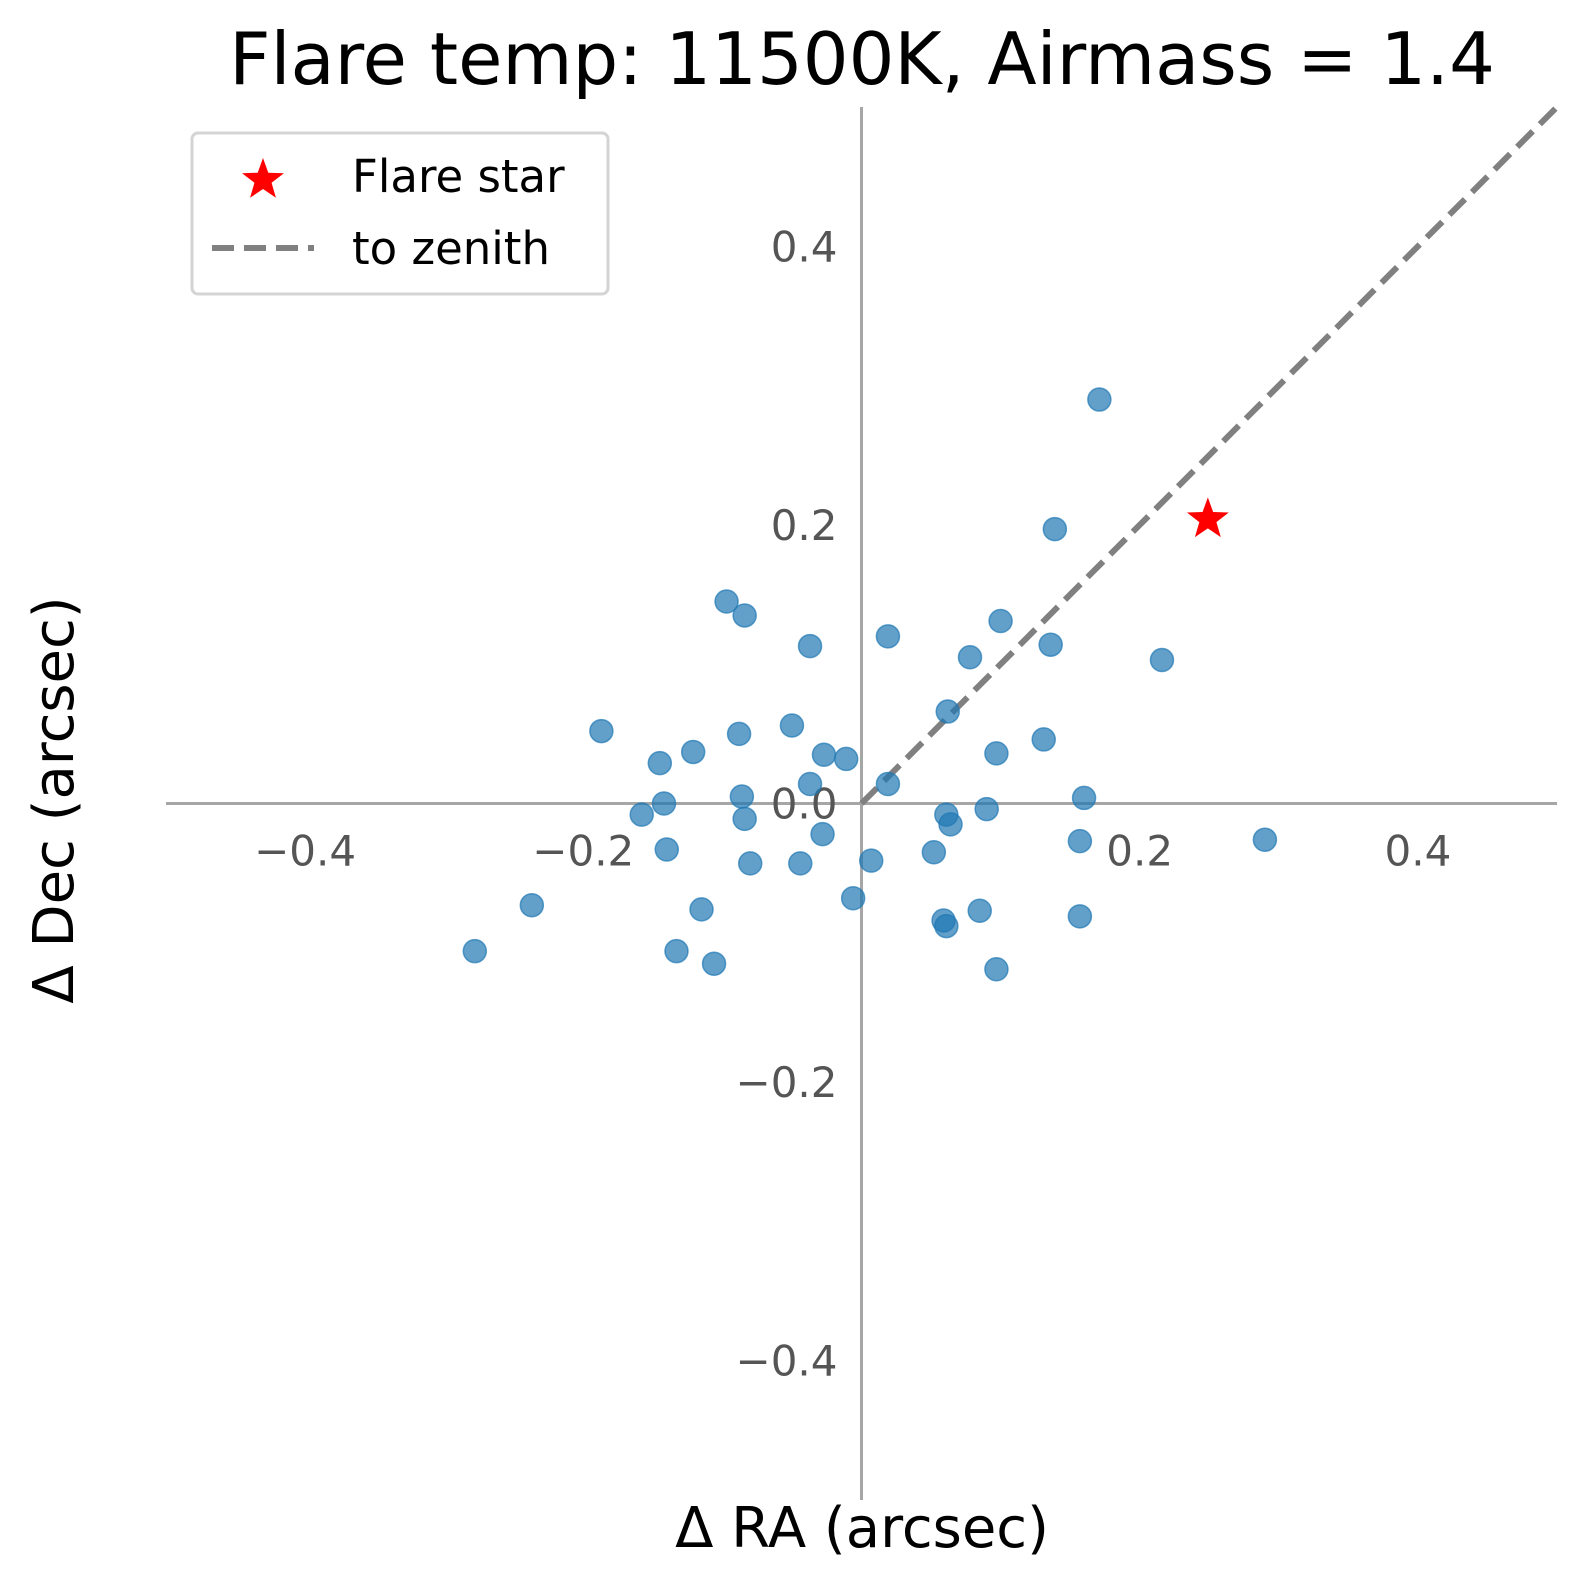  What do you see at coordinates (787, 1361) in the screenshot?
I see `y-tick-label: −0.4` at bounding box center [787, 1361].